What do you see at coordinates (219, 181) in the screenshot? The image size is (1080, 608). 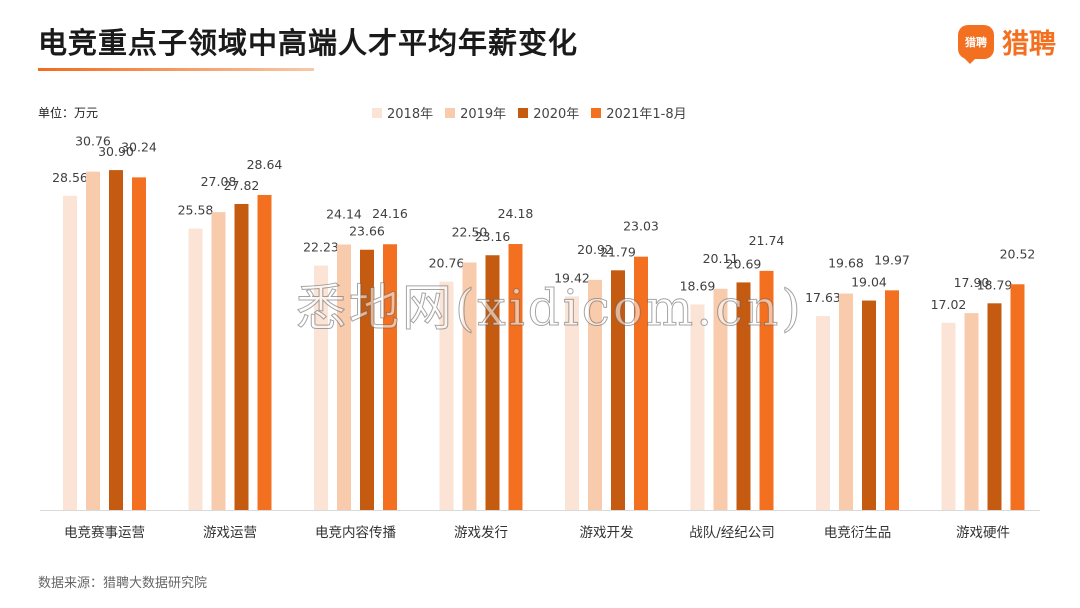 I see `data-label: 27.08` at bounding box center [219, 181].